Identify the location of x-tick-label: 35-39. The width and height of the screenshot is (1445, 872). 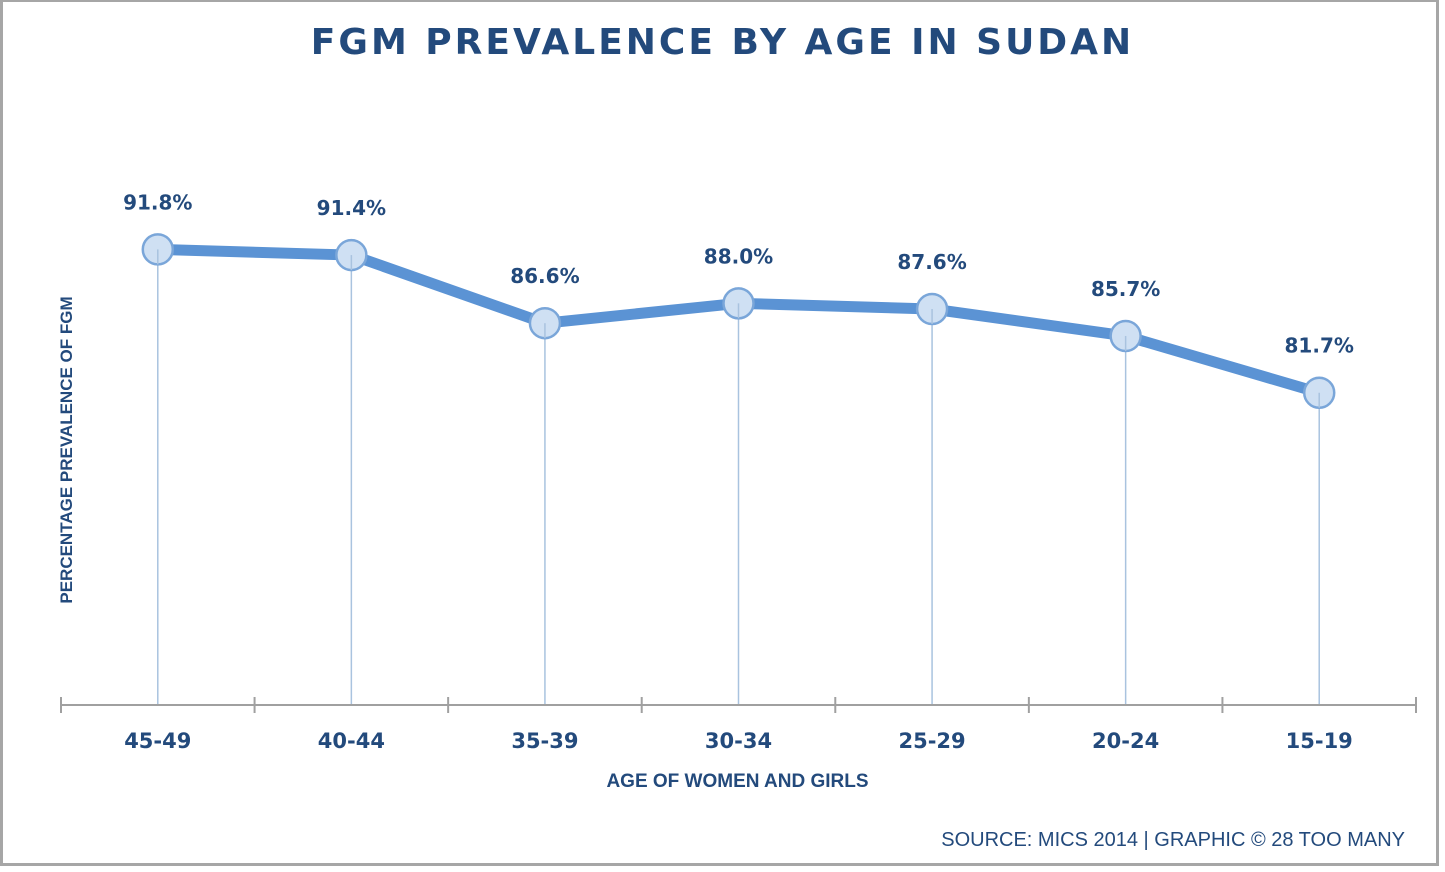
(544, 741).